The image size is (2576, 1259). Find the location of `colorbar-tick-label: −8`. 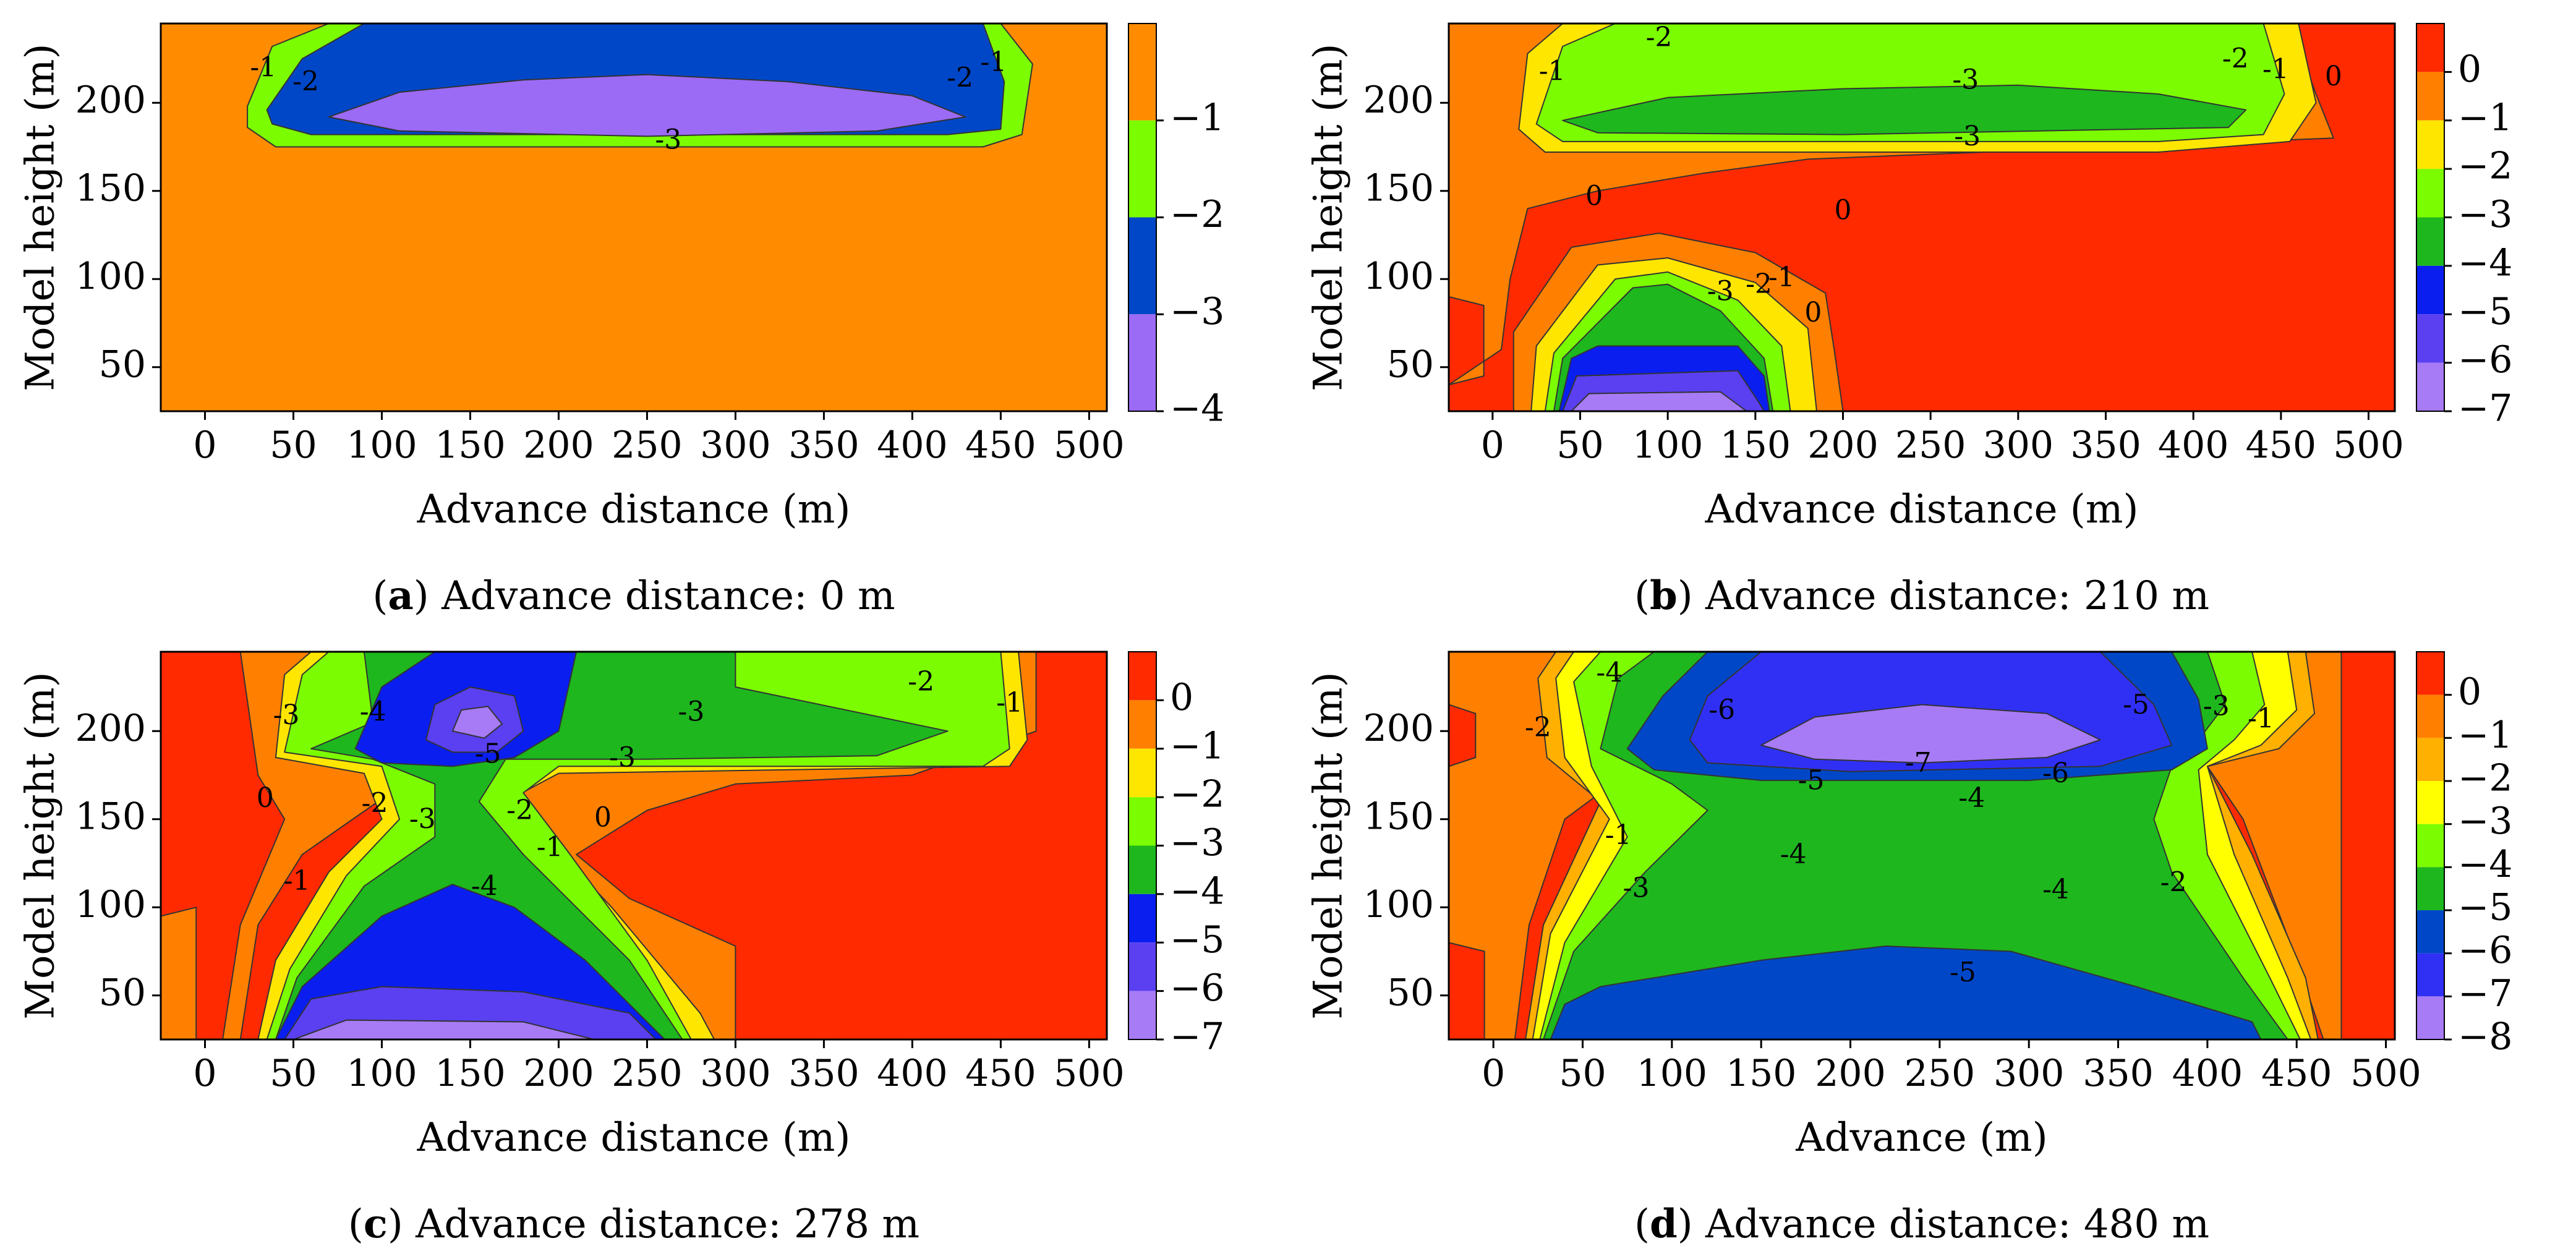

colorbar-tick-label: −8 is located at coordinates (2485, 1037).